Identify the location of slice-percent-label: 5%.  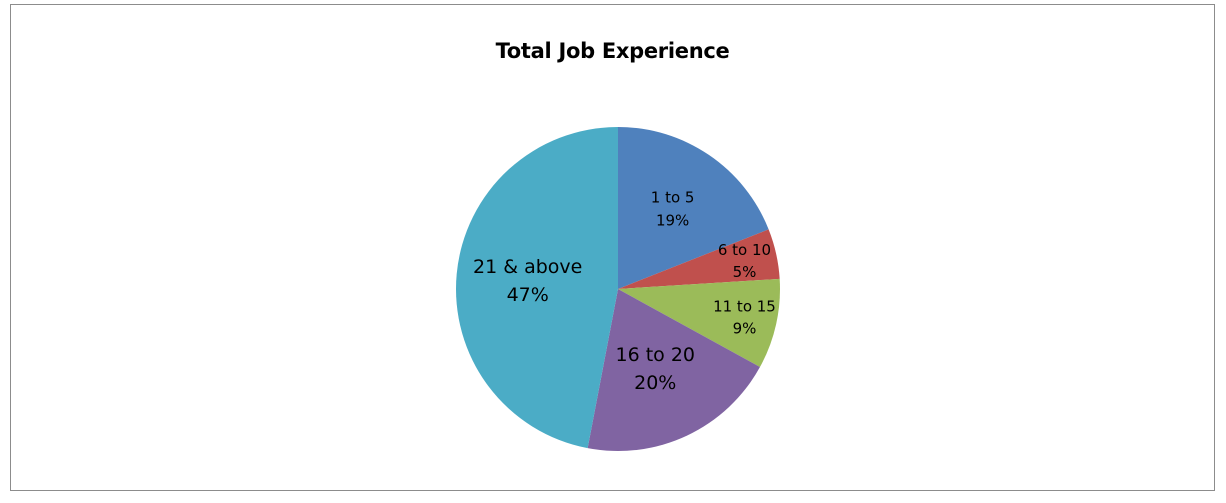
(745, 272).